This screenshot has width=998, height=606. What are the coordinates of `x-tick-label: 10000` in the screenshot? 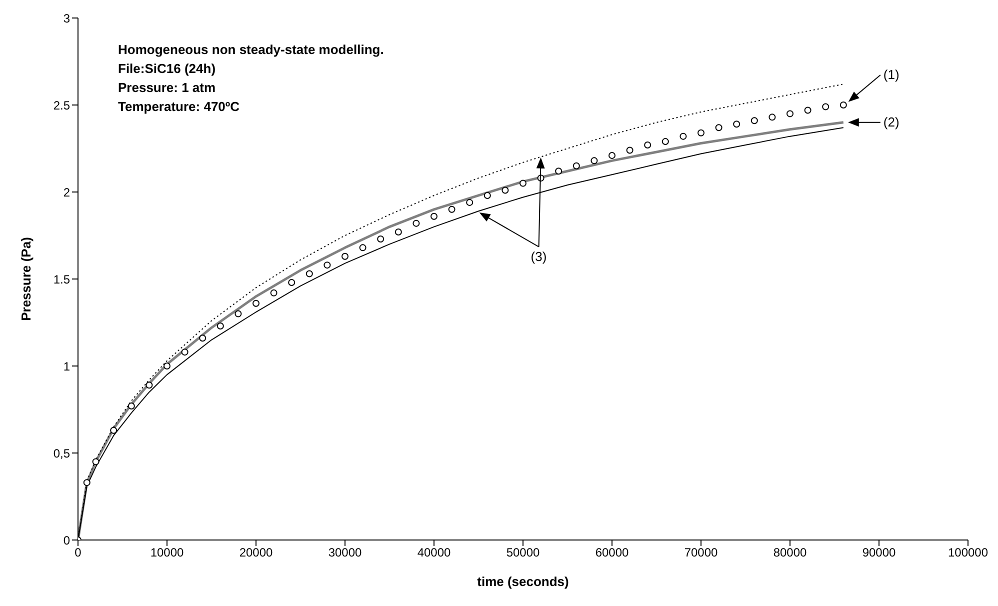 It's located at (167, 553).